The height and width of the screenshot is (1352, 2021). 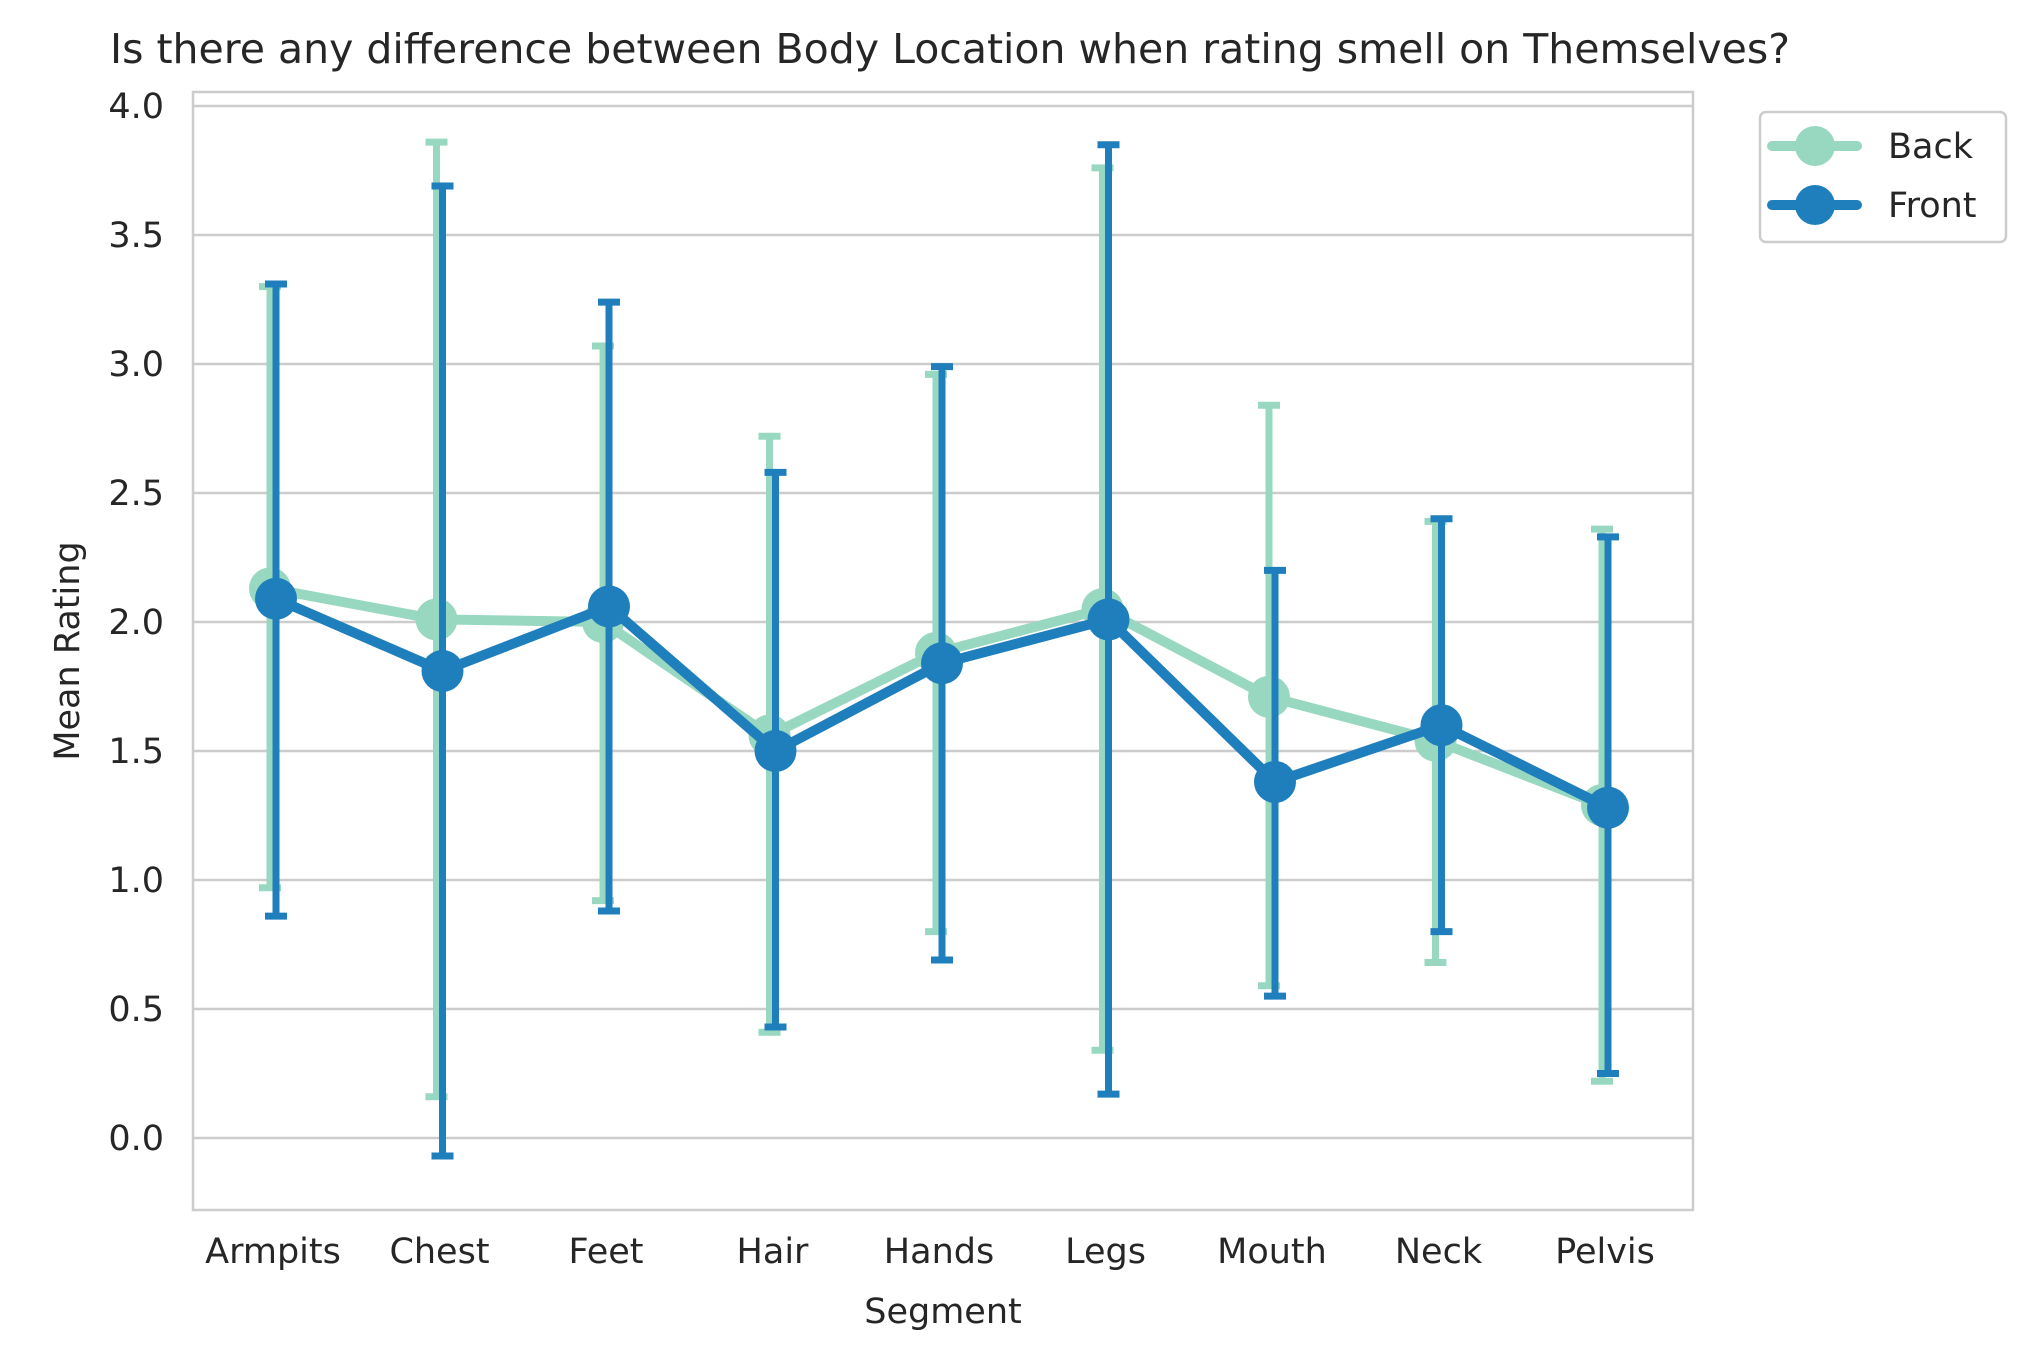 What do you see at coordinates (136, 1139) in the screenshot?
I see `y-tick-label: 0.0` at bounding box center [136, 1139].